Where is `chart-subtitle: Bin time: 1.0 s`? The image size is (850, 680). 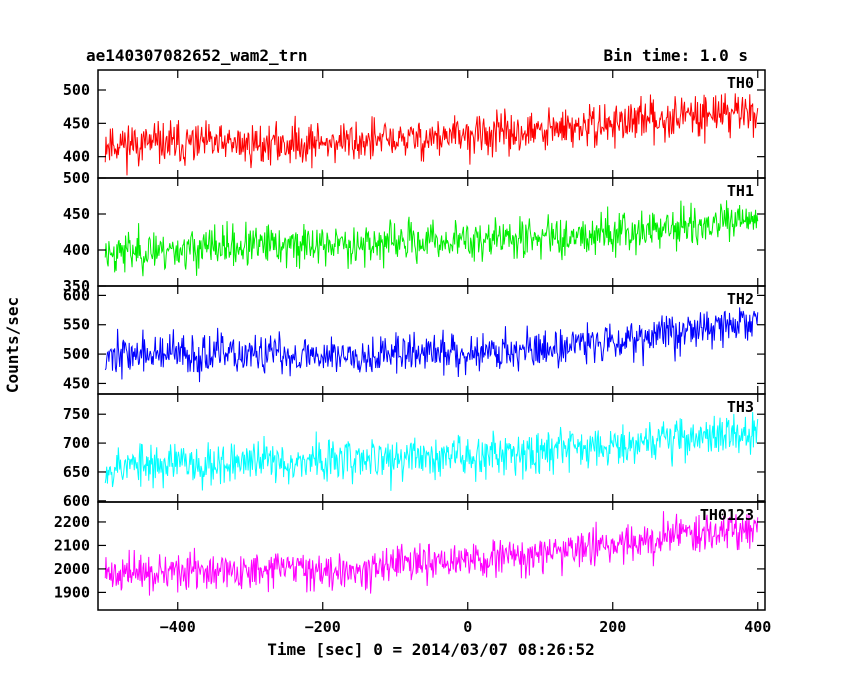 chart-subtitle: Bin time: 1.0 s is located at coordinates (676, 55).